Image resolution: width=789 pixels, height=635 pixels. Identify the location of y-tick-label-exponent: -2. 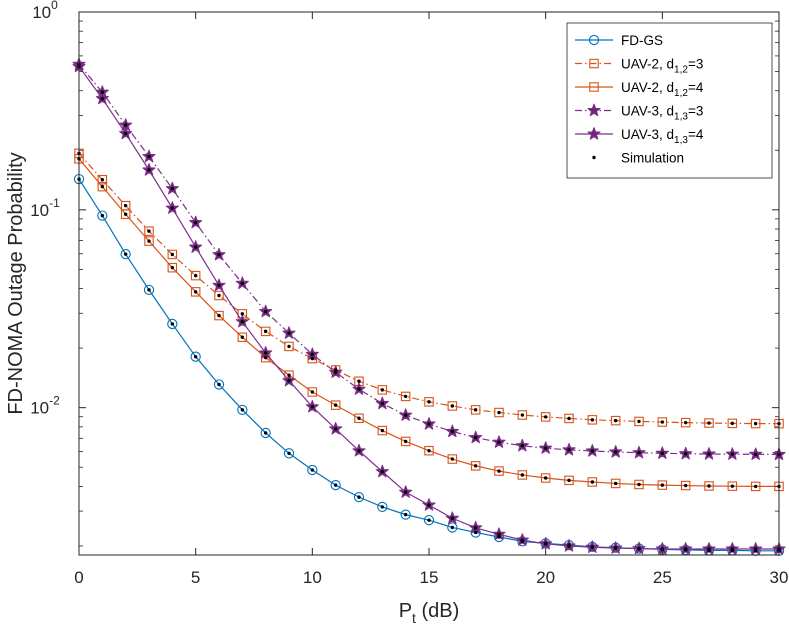
(54, 401).